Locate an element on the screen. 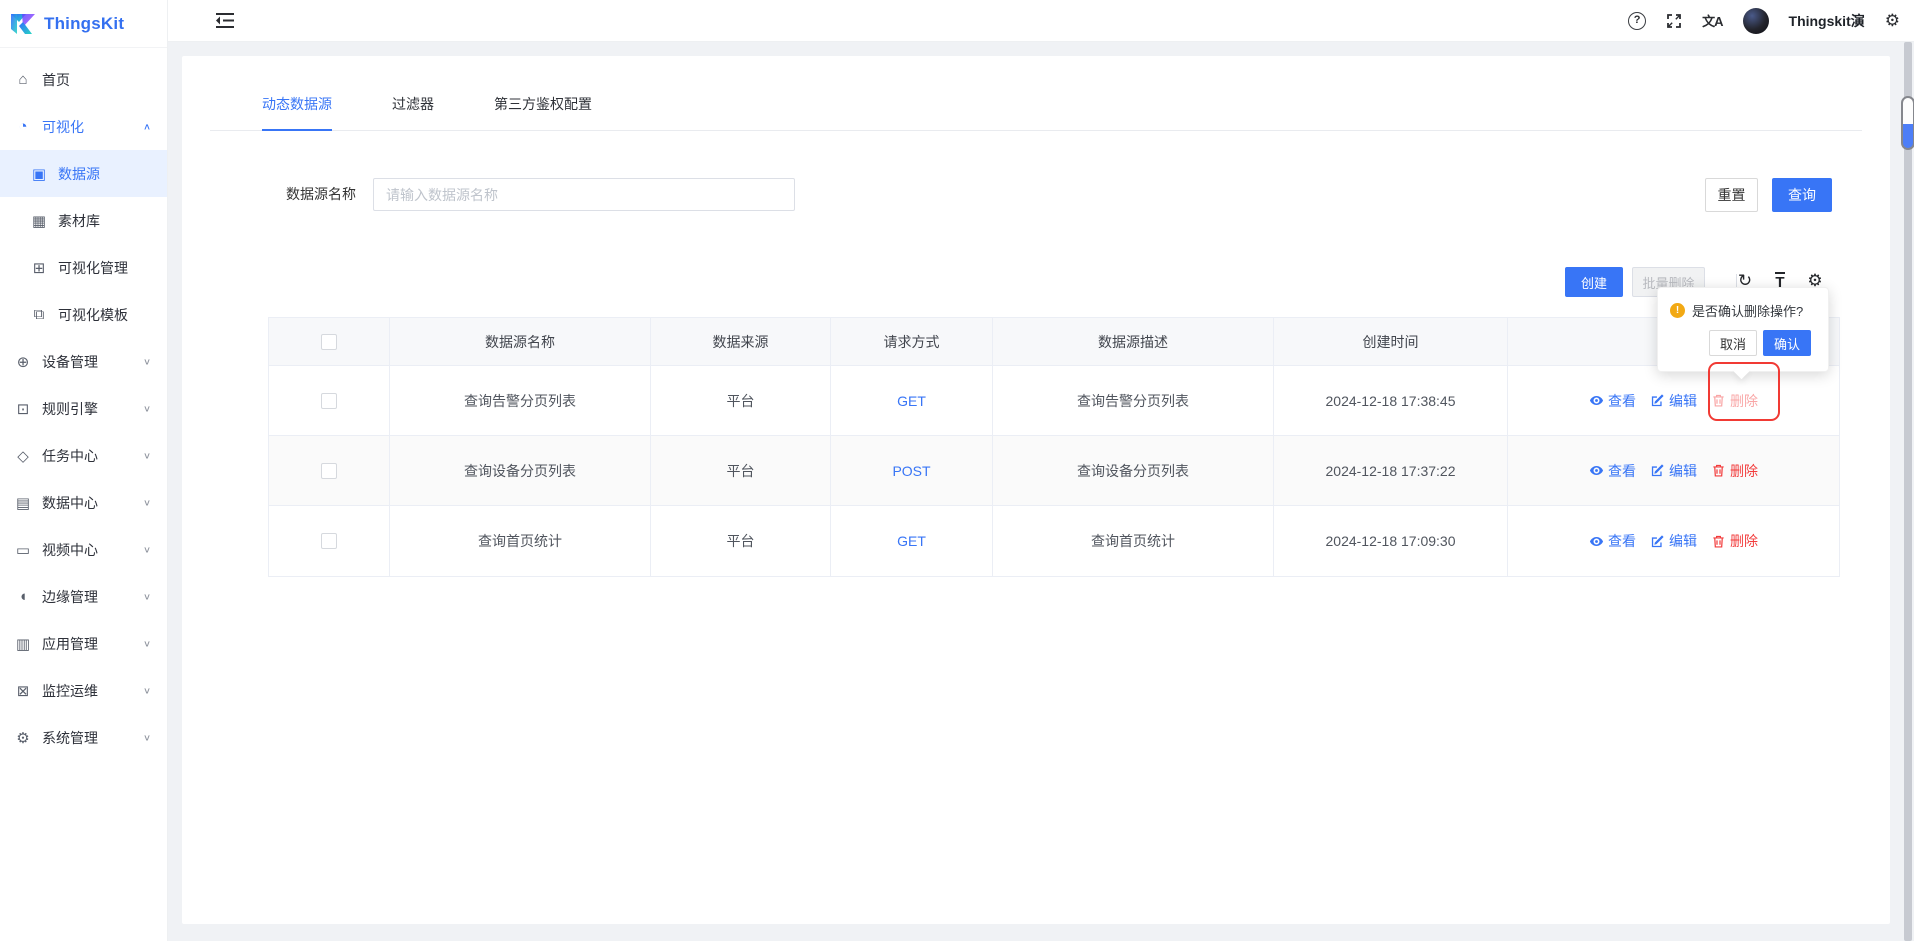  gear-icon: ⚙ is located at coordinates (1892, 20).